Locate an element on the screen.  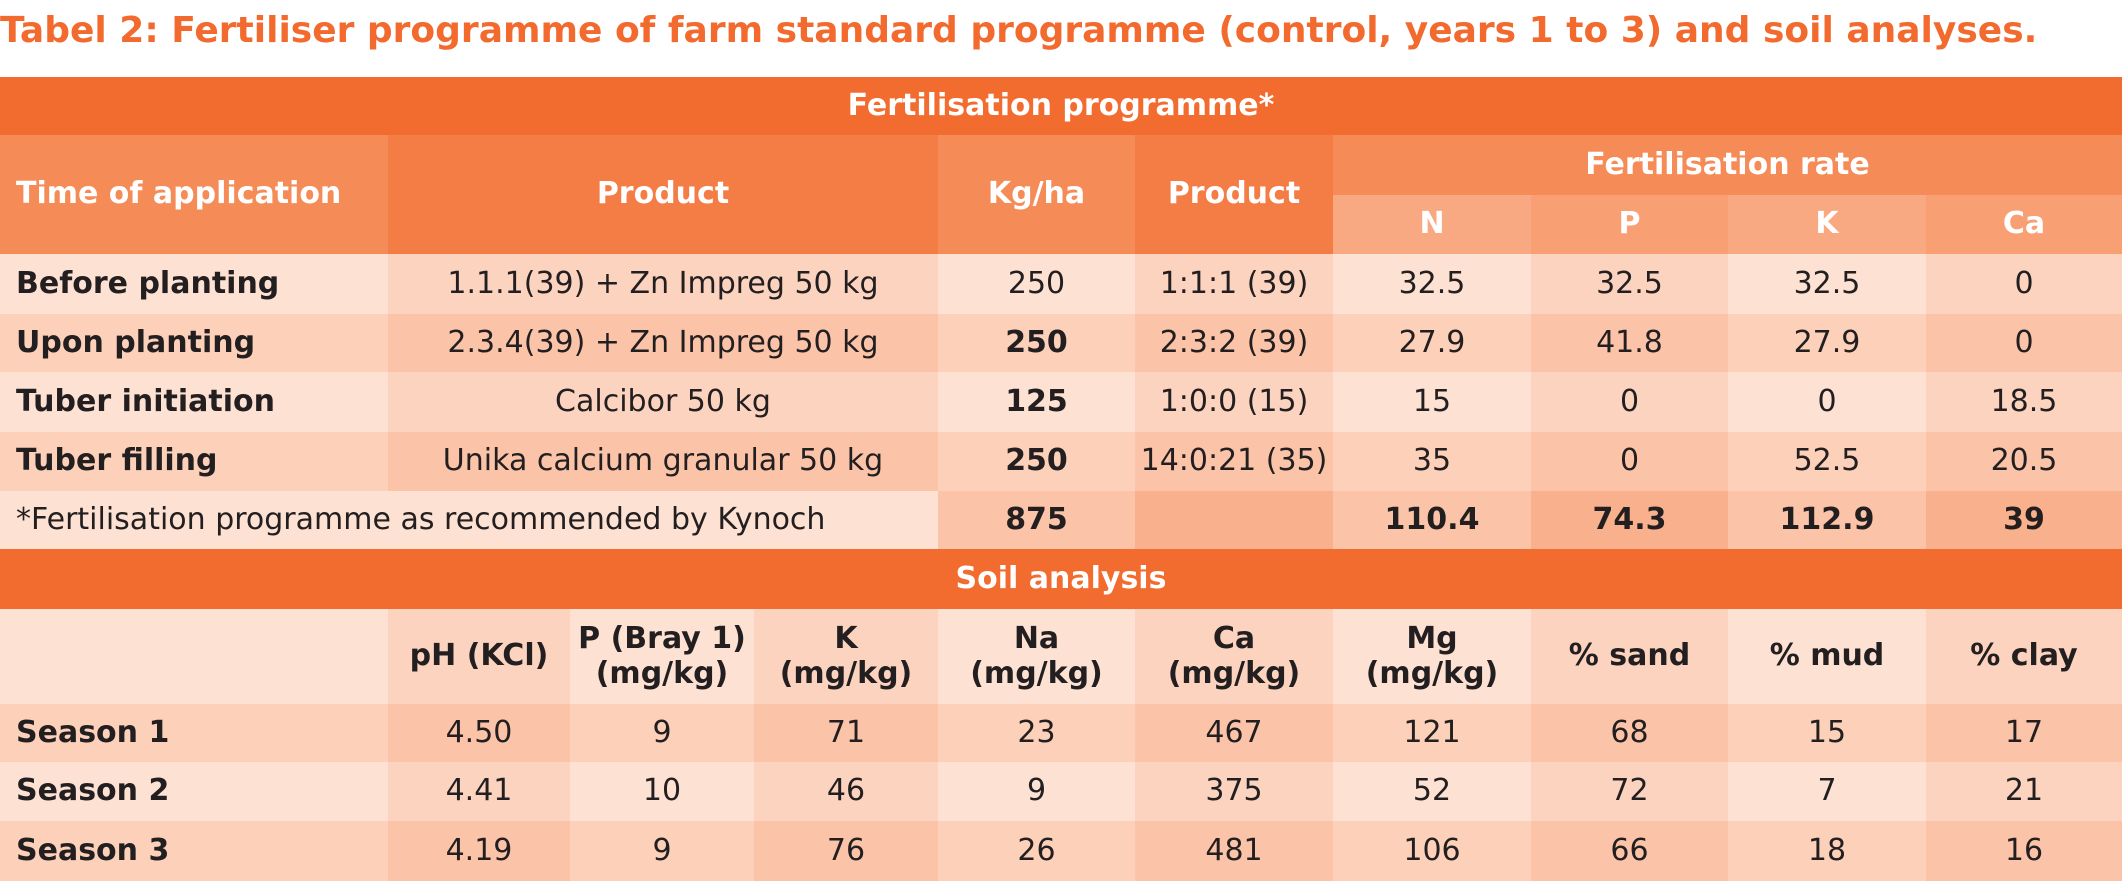
column-header: Na (mg/kg) is located at coordinates (1036, 656).